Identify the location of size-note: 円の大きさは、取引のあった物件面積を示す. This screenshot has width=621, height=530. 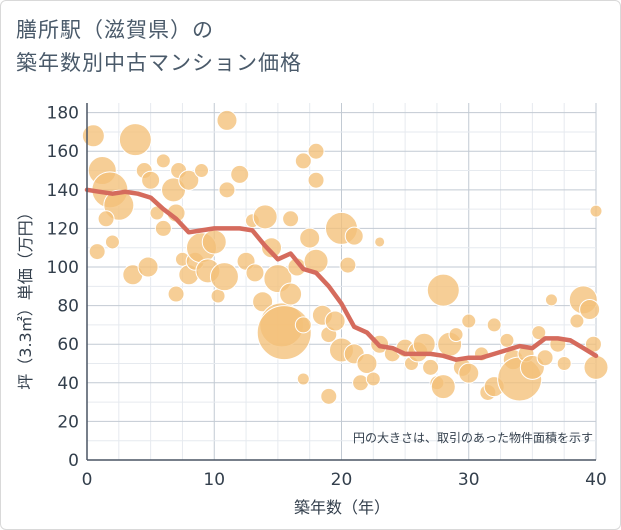
(473, 437).